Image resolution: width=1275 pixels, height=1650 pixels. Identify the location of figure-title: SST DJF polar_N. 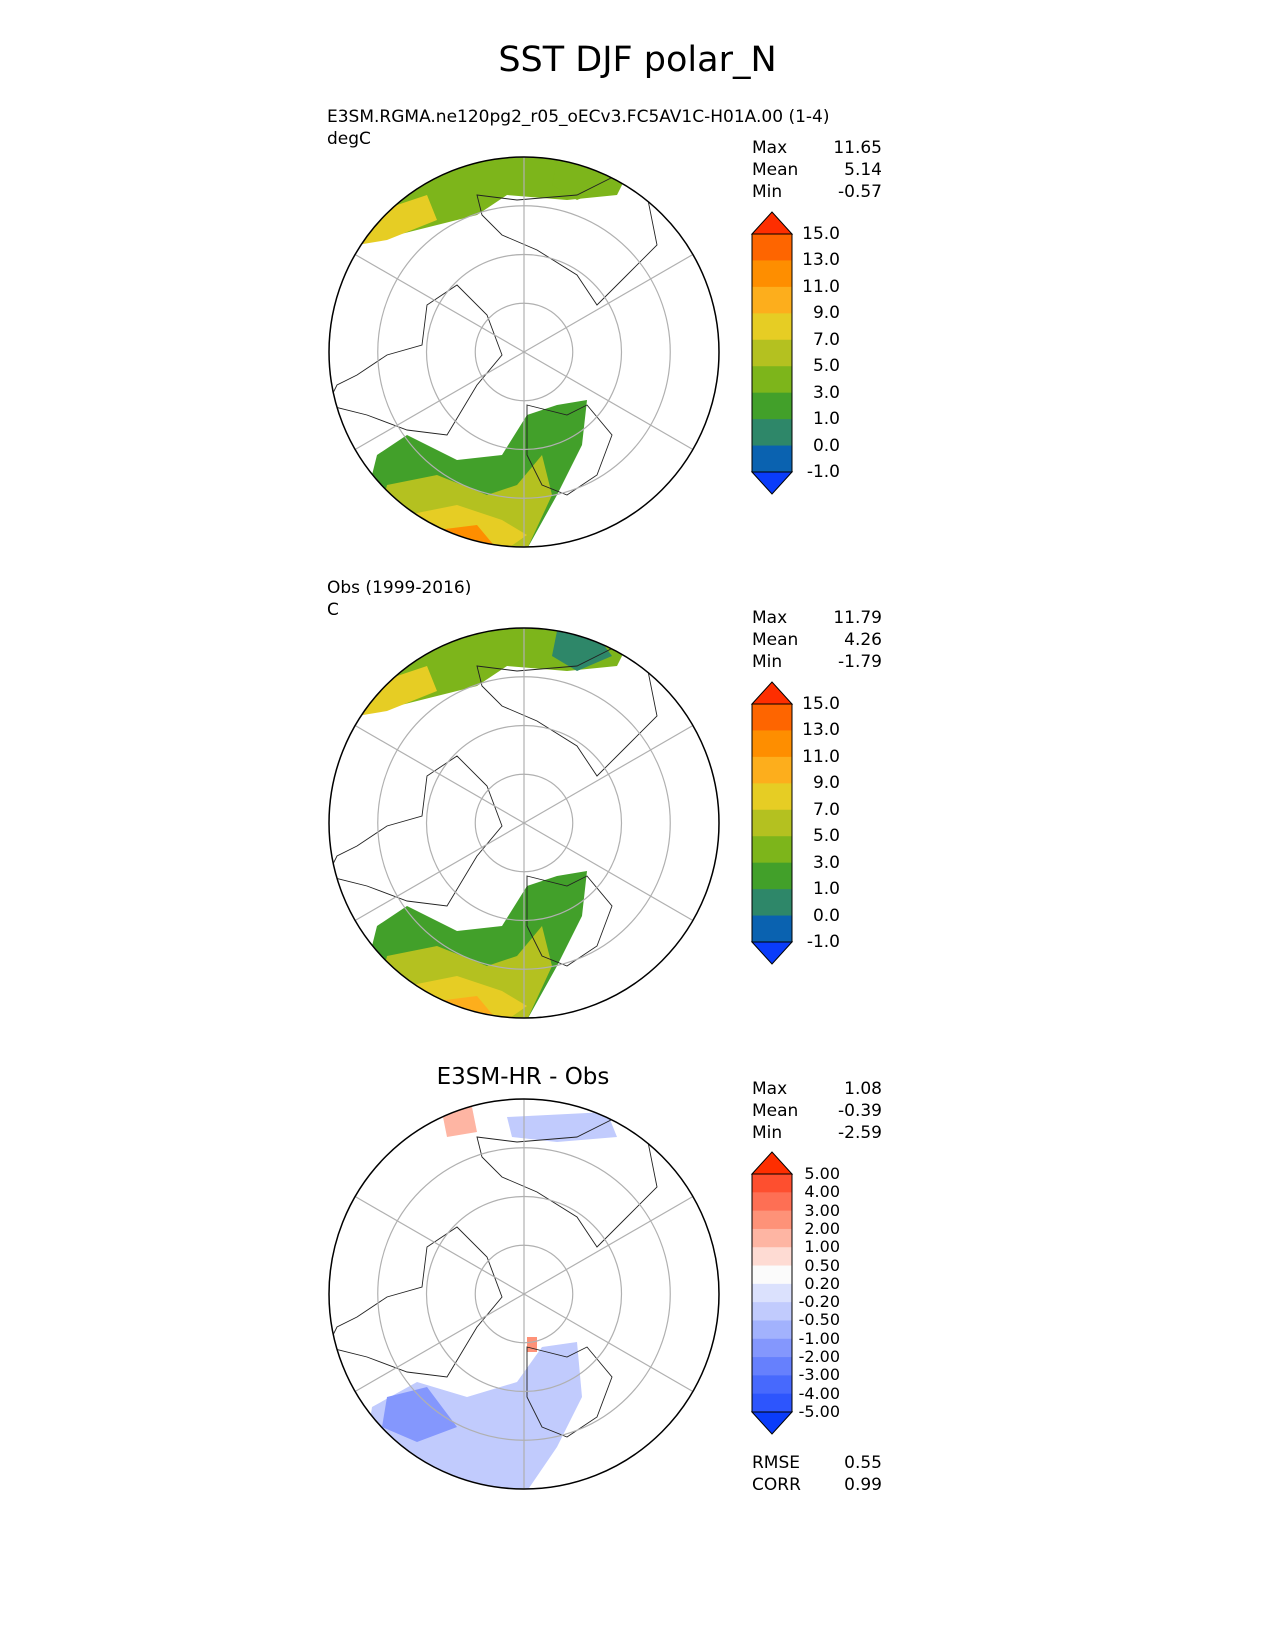
(637, 60).